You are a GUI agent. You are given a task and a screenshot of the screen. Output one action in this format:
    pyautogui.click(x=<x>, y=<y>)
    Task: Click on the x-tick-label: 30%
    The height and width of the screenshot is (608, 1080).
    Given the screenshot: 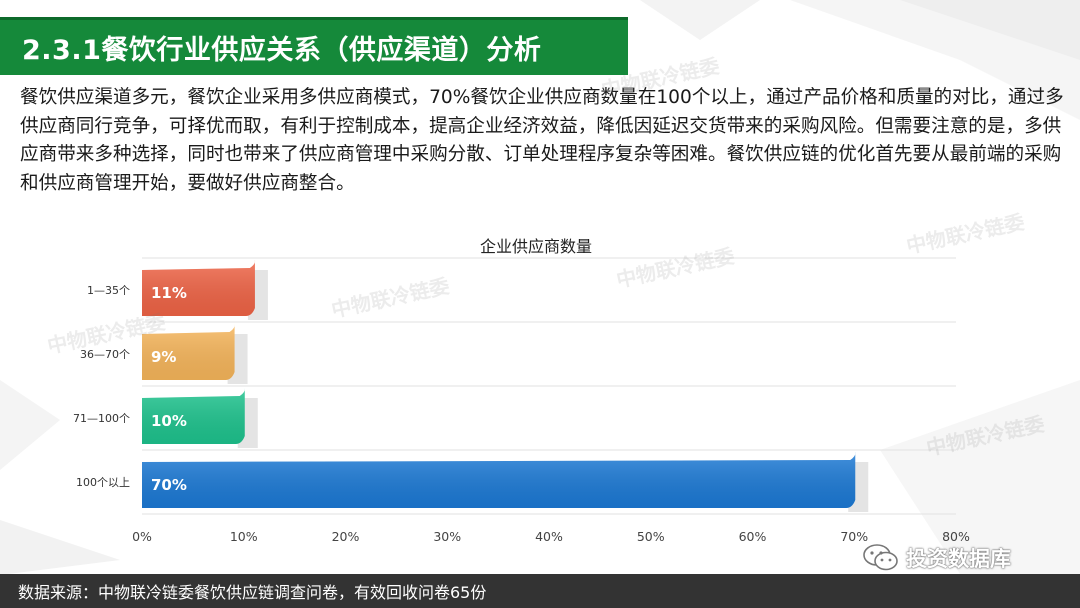 What is the action you would take?
    pyautogui.click(x=447, y=536)
    